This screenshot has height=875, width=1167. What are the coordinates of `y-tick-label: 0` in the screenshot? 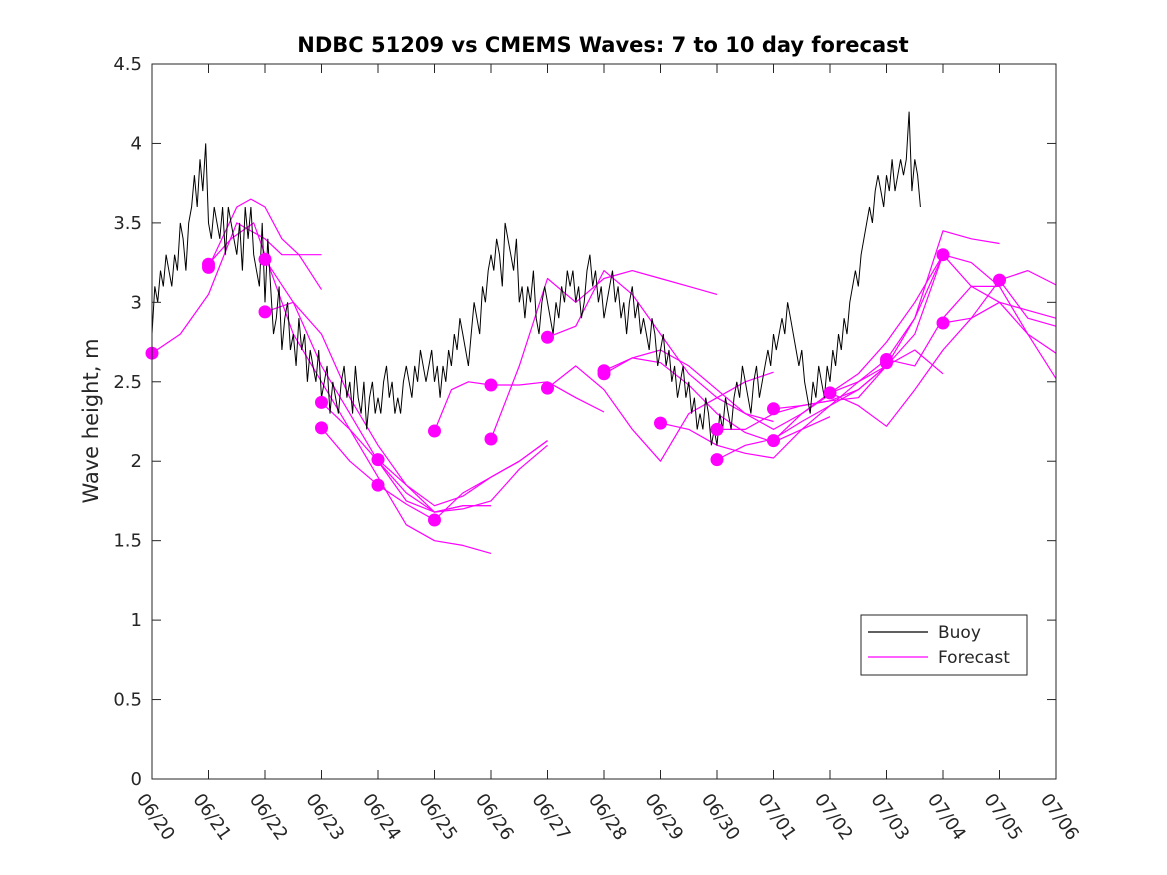 It's located at (136, 779).